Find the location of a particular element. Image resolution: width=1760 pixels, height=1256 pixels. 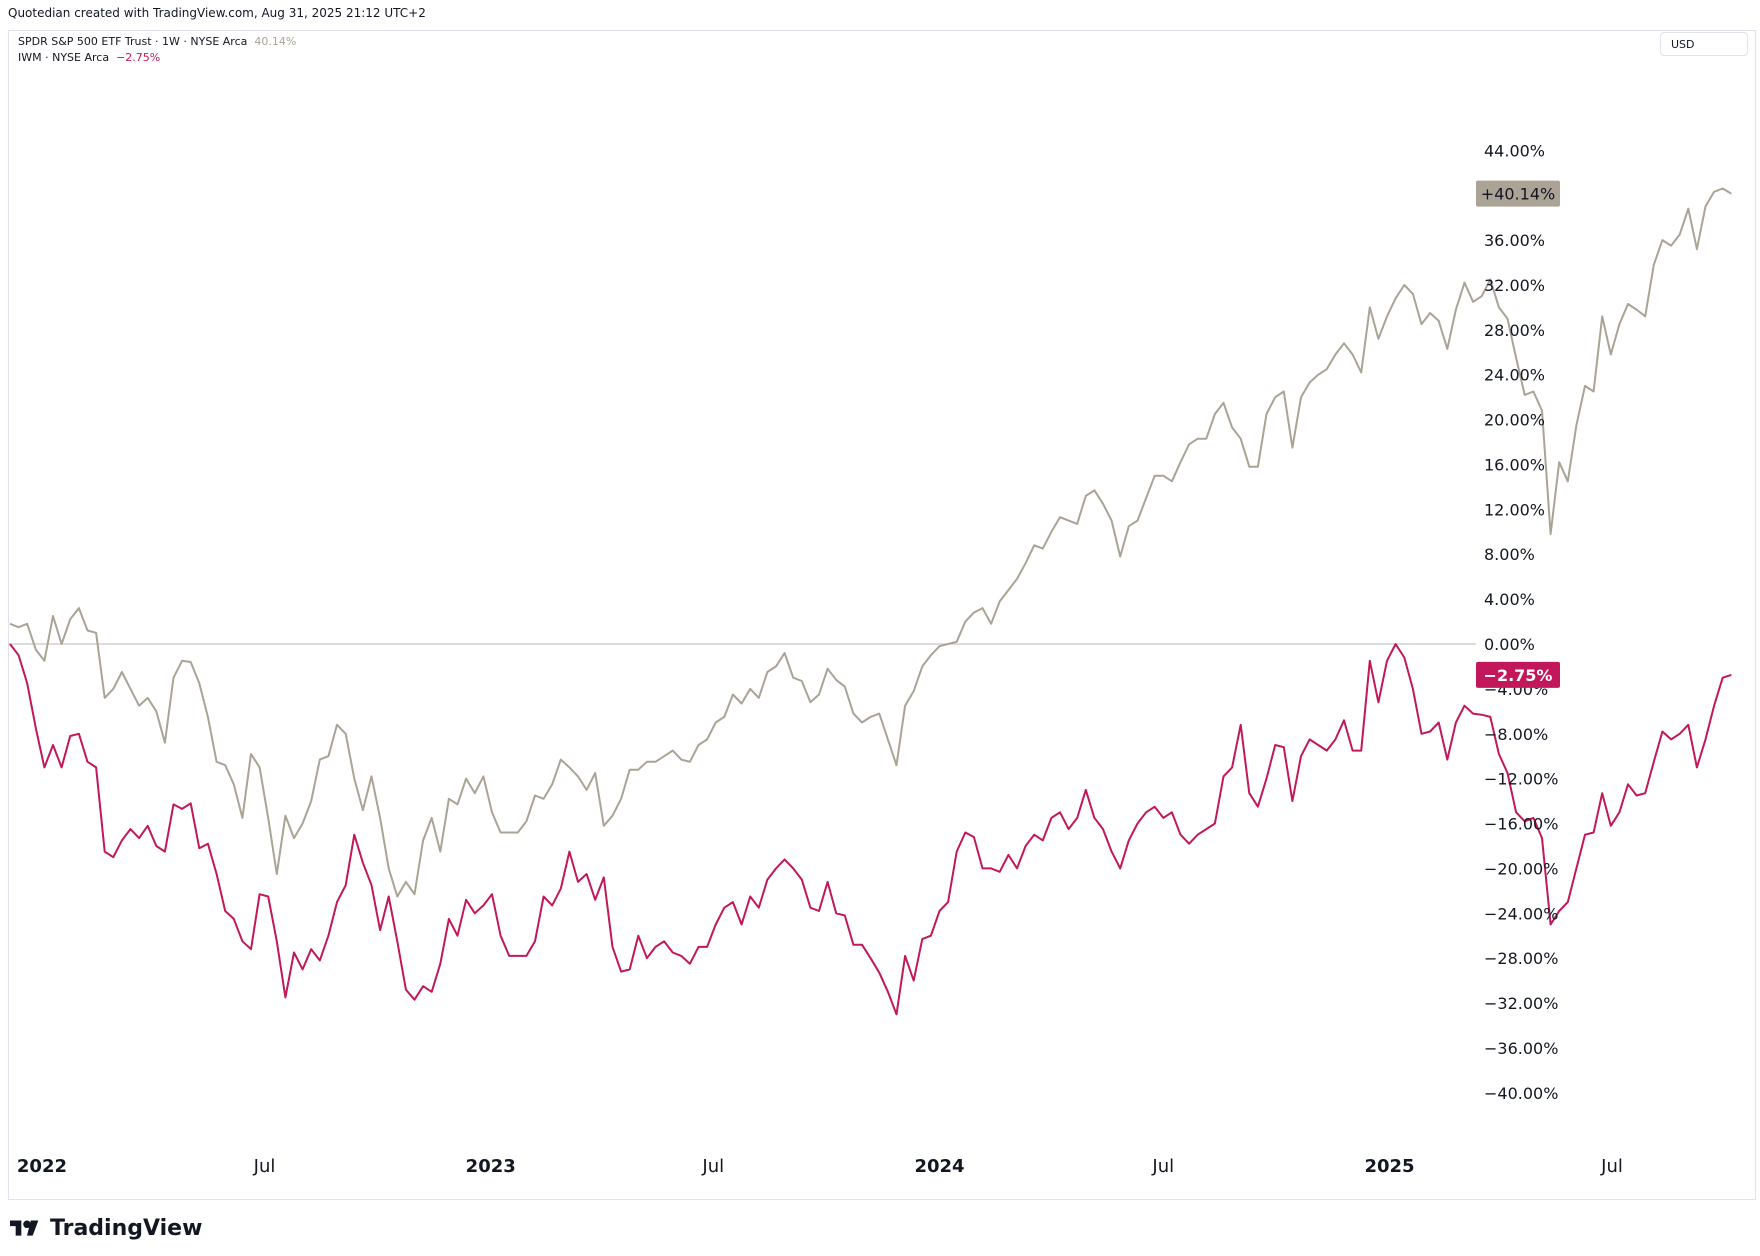

y-tick-label: 36.00% is located at coordinates (1514, 240).